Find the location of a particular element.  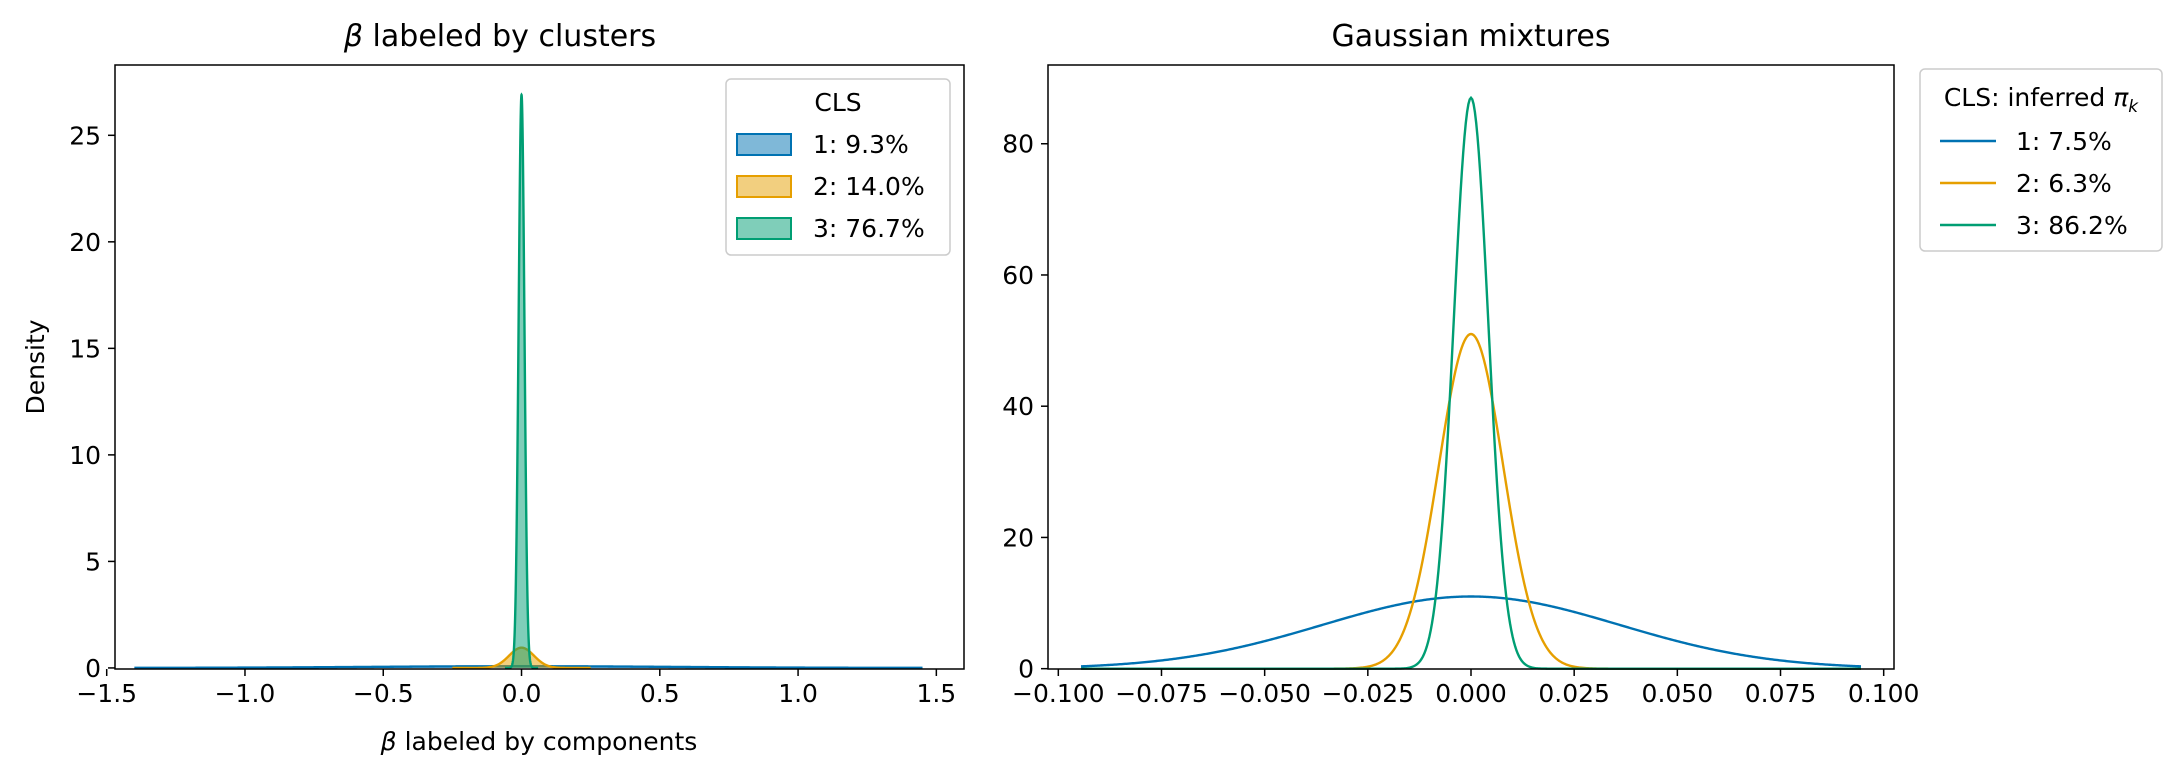

chart-right-x-tick-label: −0.050 is located at coordinates (1264, 693).